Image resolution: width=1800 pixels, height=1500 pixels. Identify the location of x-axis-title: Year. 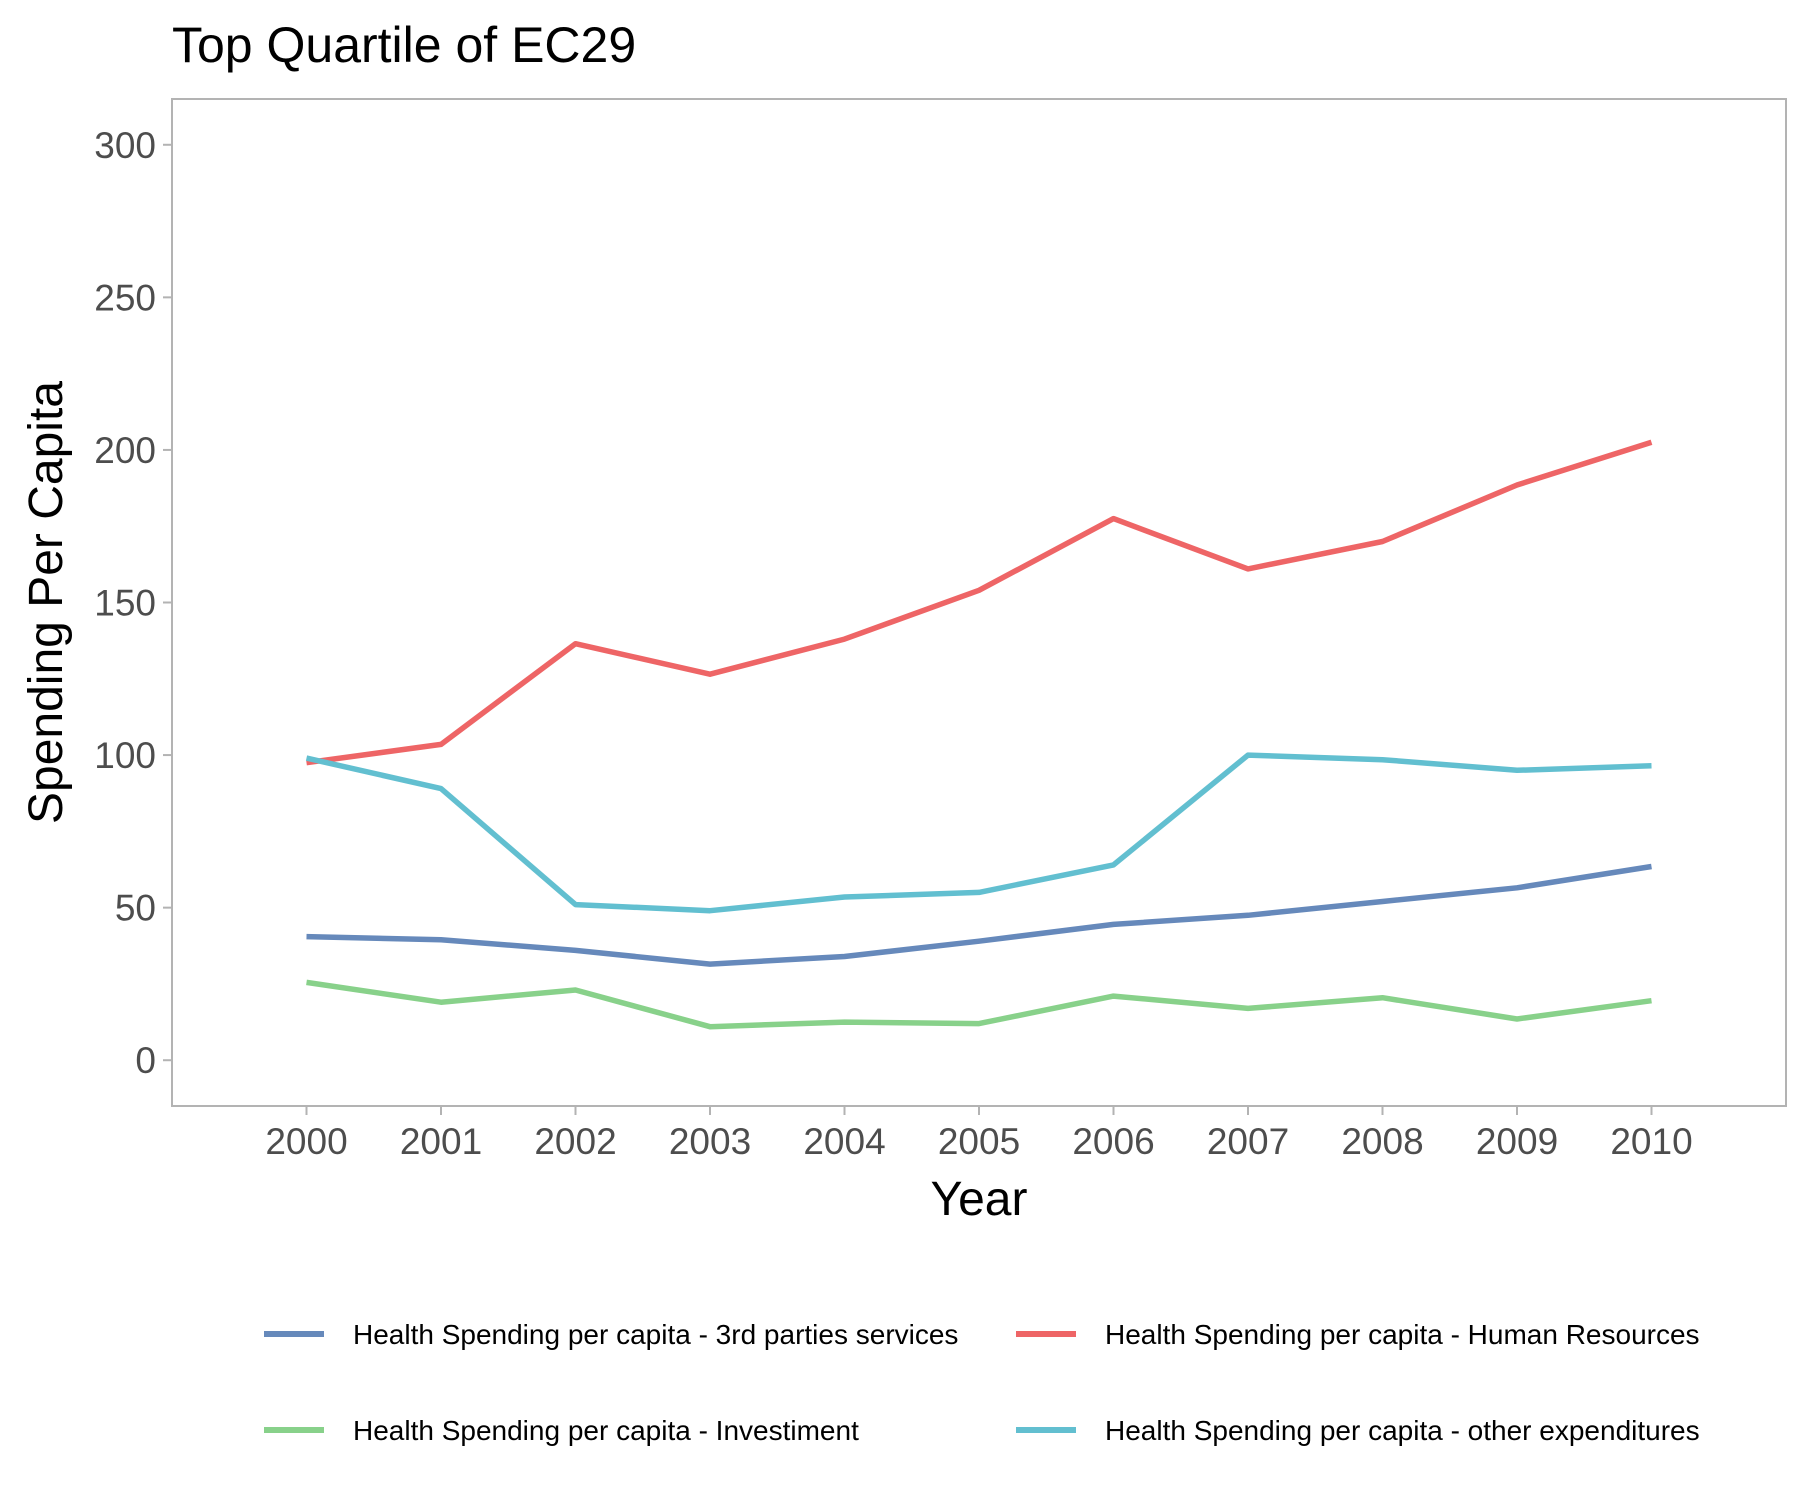
(979, 1199).